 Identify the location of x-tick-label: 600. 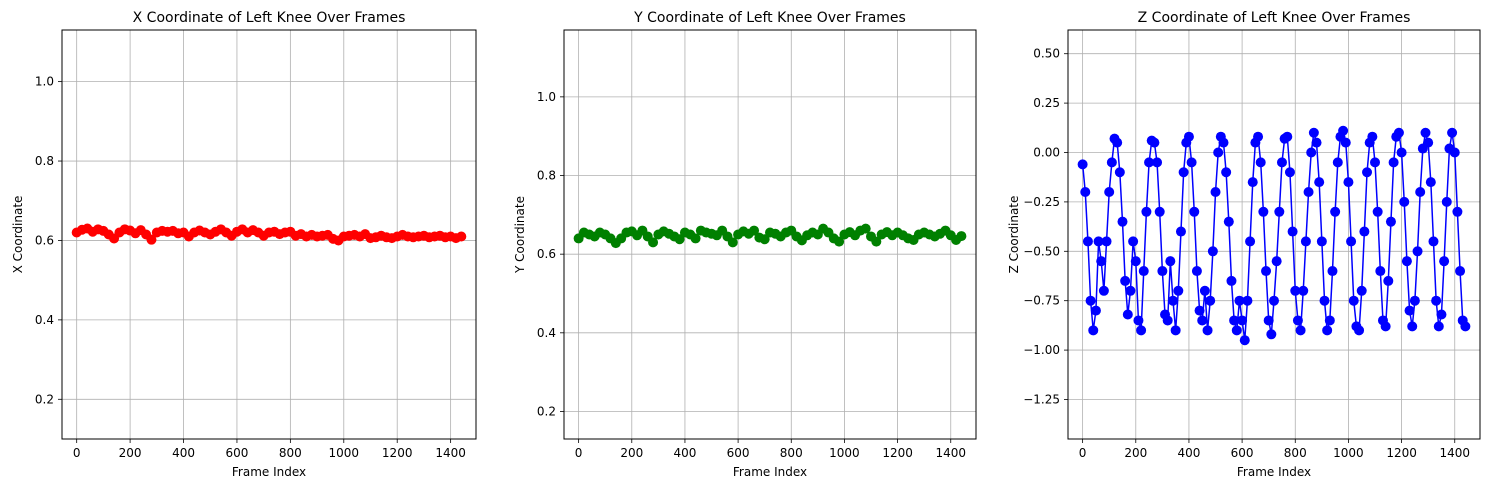
(236, 453).